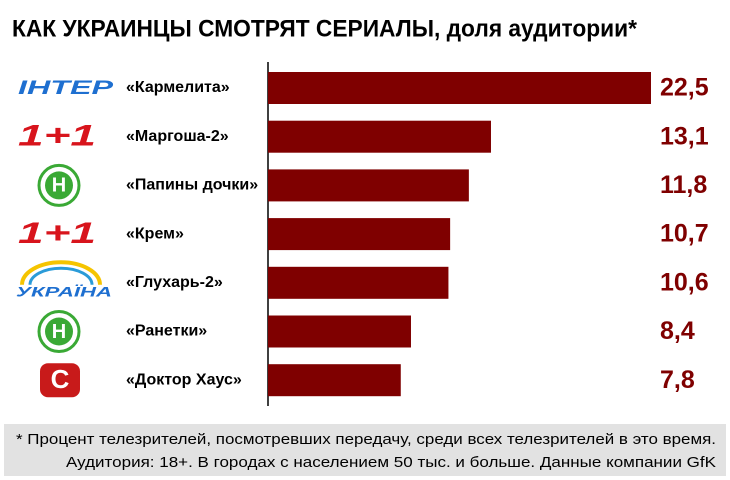 Image resolution: width=730 pixels, height=480 pixels. What do you see at coordinates (155, 233) in the screenshot?
I see `category-label: «Крем»` at bounding box center [155, 233].